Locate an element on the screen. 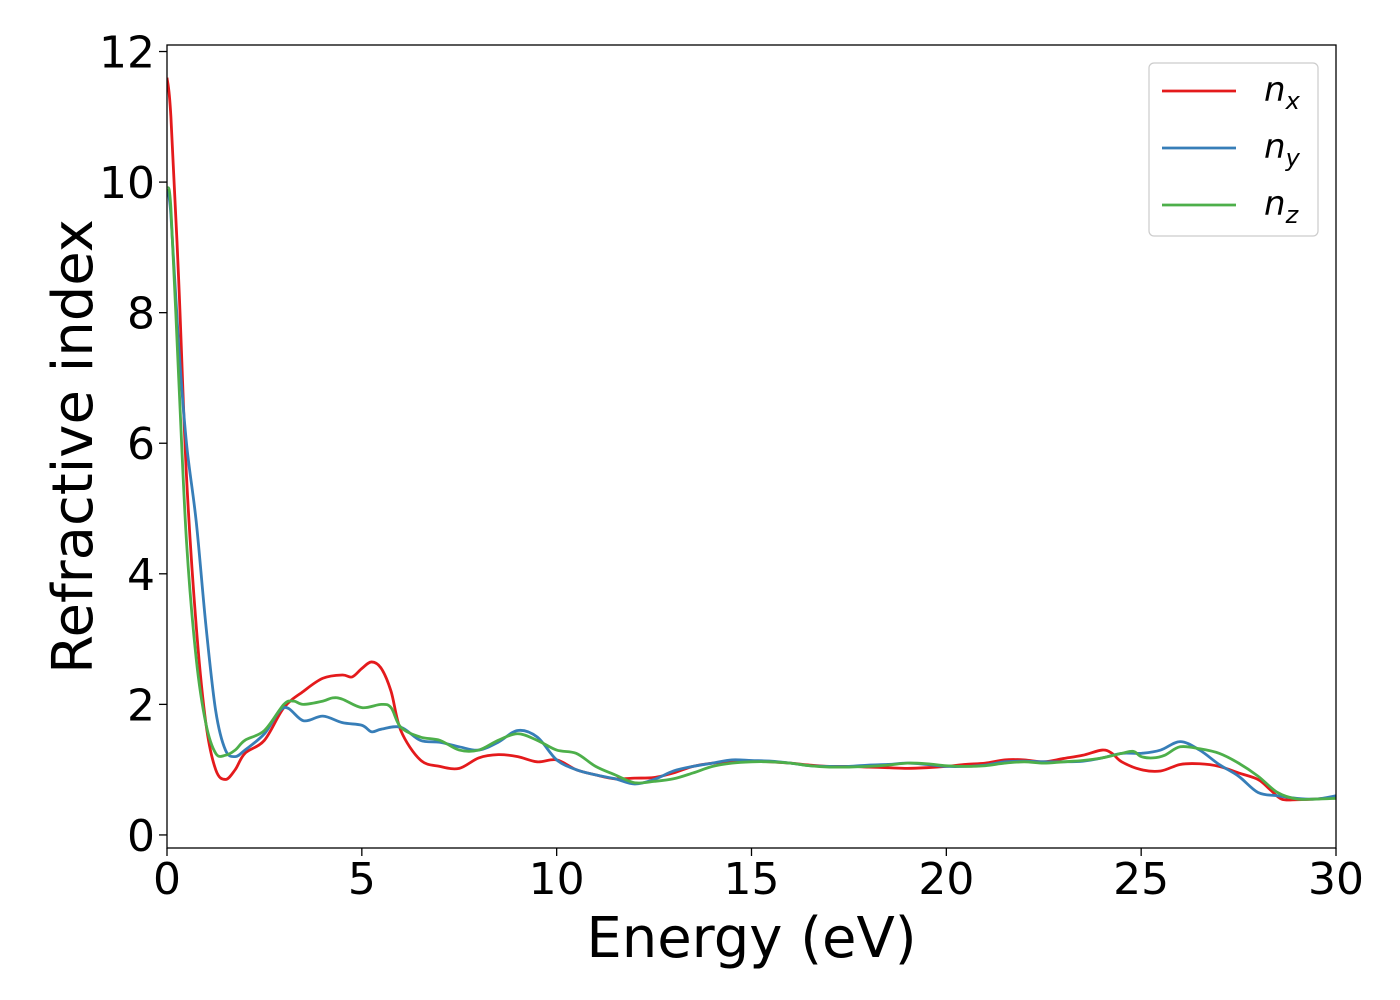 The width and height of the screenshot is (1400, 1000). legend-box is located at coordinates (1233, 149).